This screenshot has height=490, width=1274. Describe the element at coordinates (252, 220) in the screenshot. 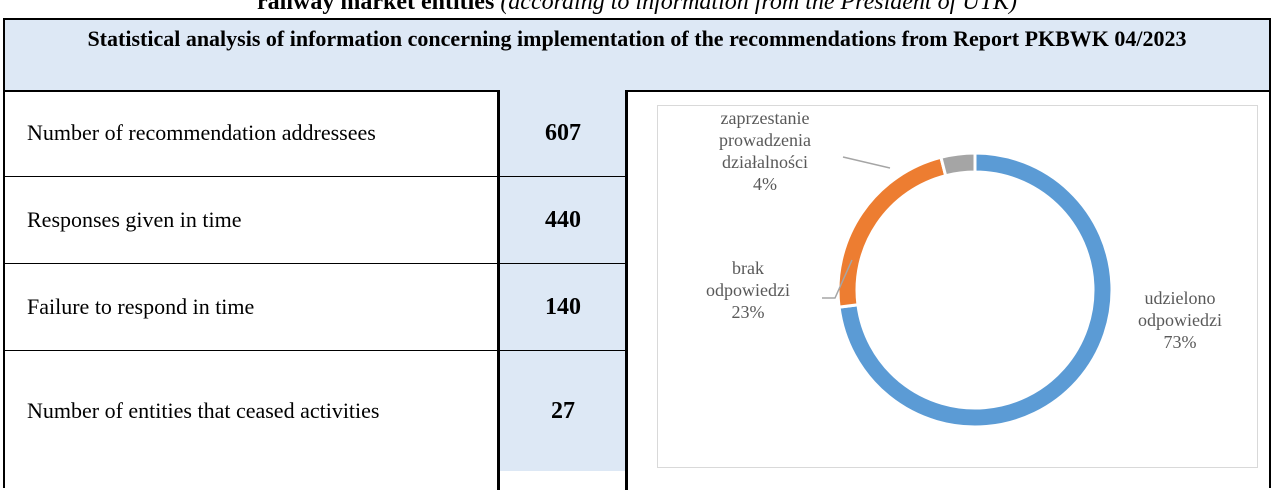

I see `row-label: Responses given in time` at that location.